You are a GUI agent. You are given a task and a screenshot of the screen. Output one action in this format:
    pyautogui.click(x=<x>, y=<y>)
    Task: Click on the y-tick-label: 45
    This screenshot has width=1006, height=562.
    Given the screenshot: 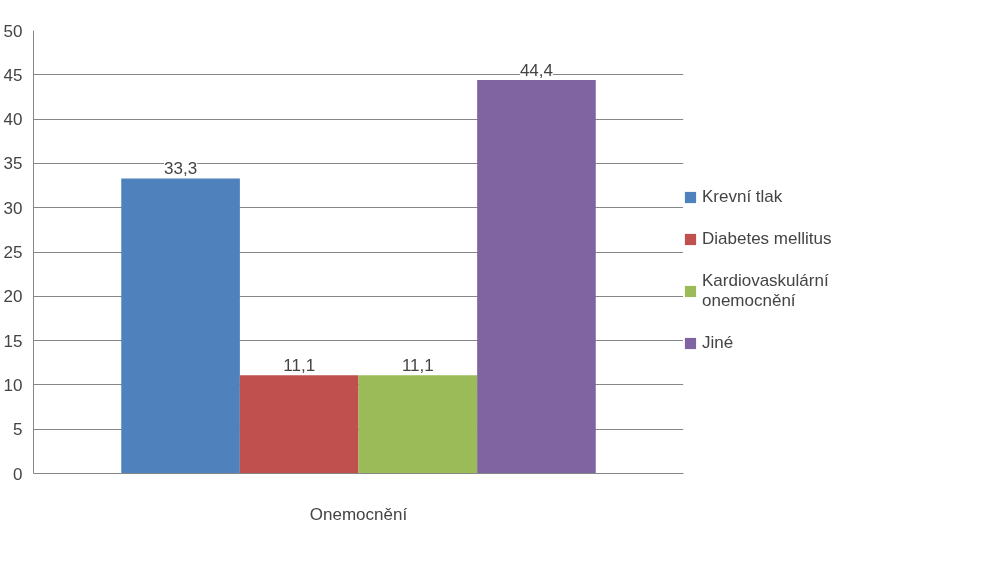 What is the action you would take?
    pyautogui.click(x=13, y=75)
    